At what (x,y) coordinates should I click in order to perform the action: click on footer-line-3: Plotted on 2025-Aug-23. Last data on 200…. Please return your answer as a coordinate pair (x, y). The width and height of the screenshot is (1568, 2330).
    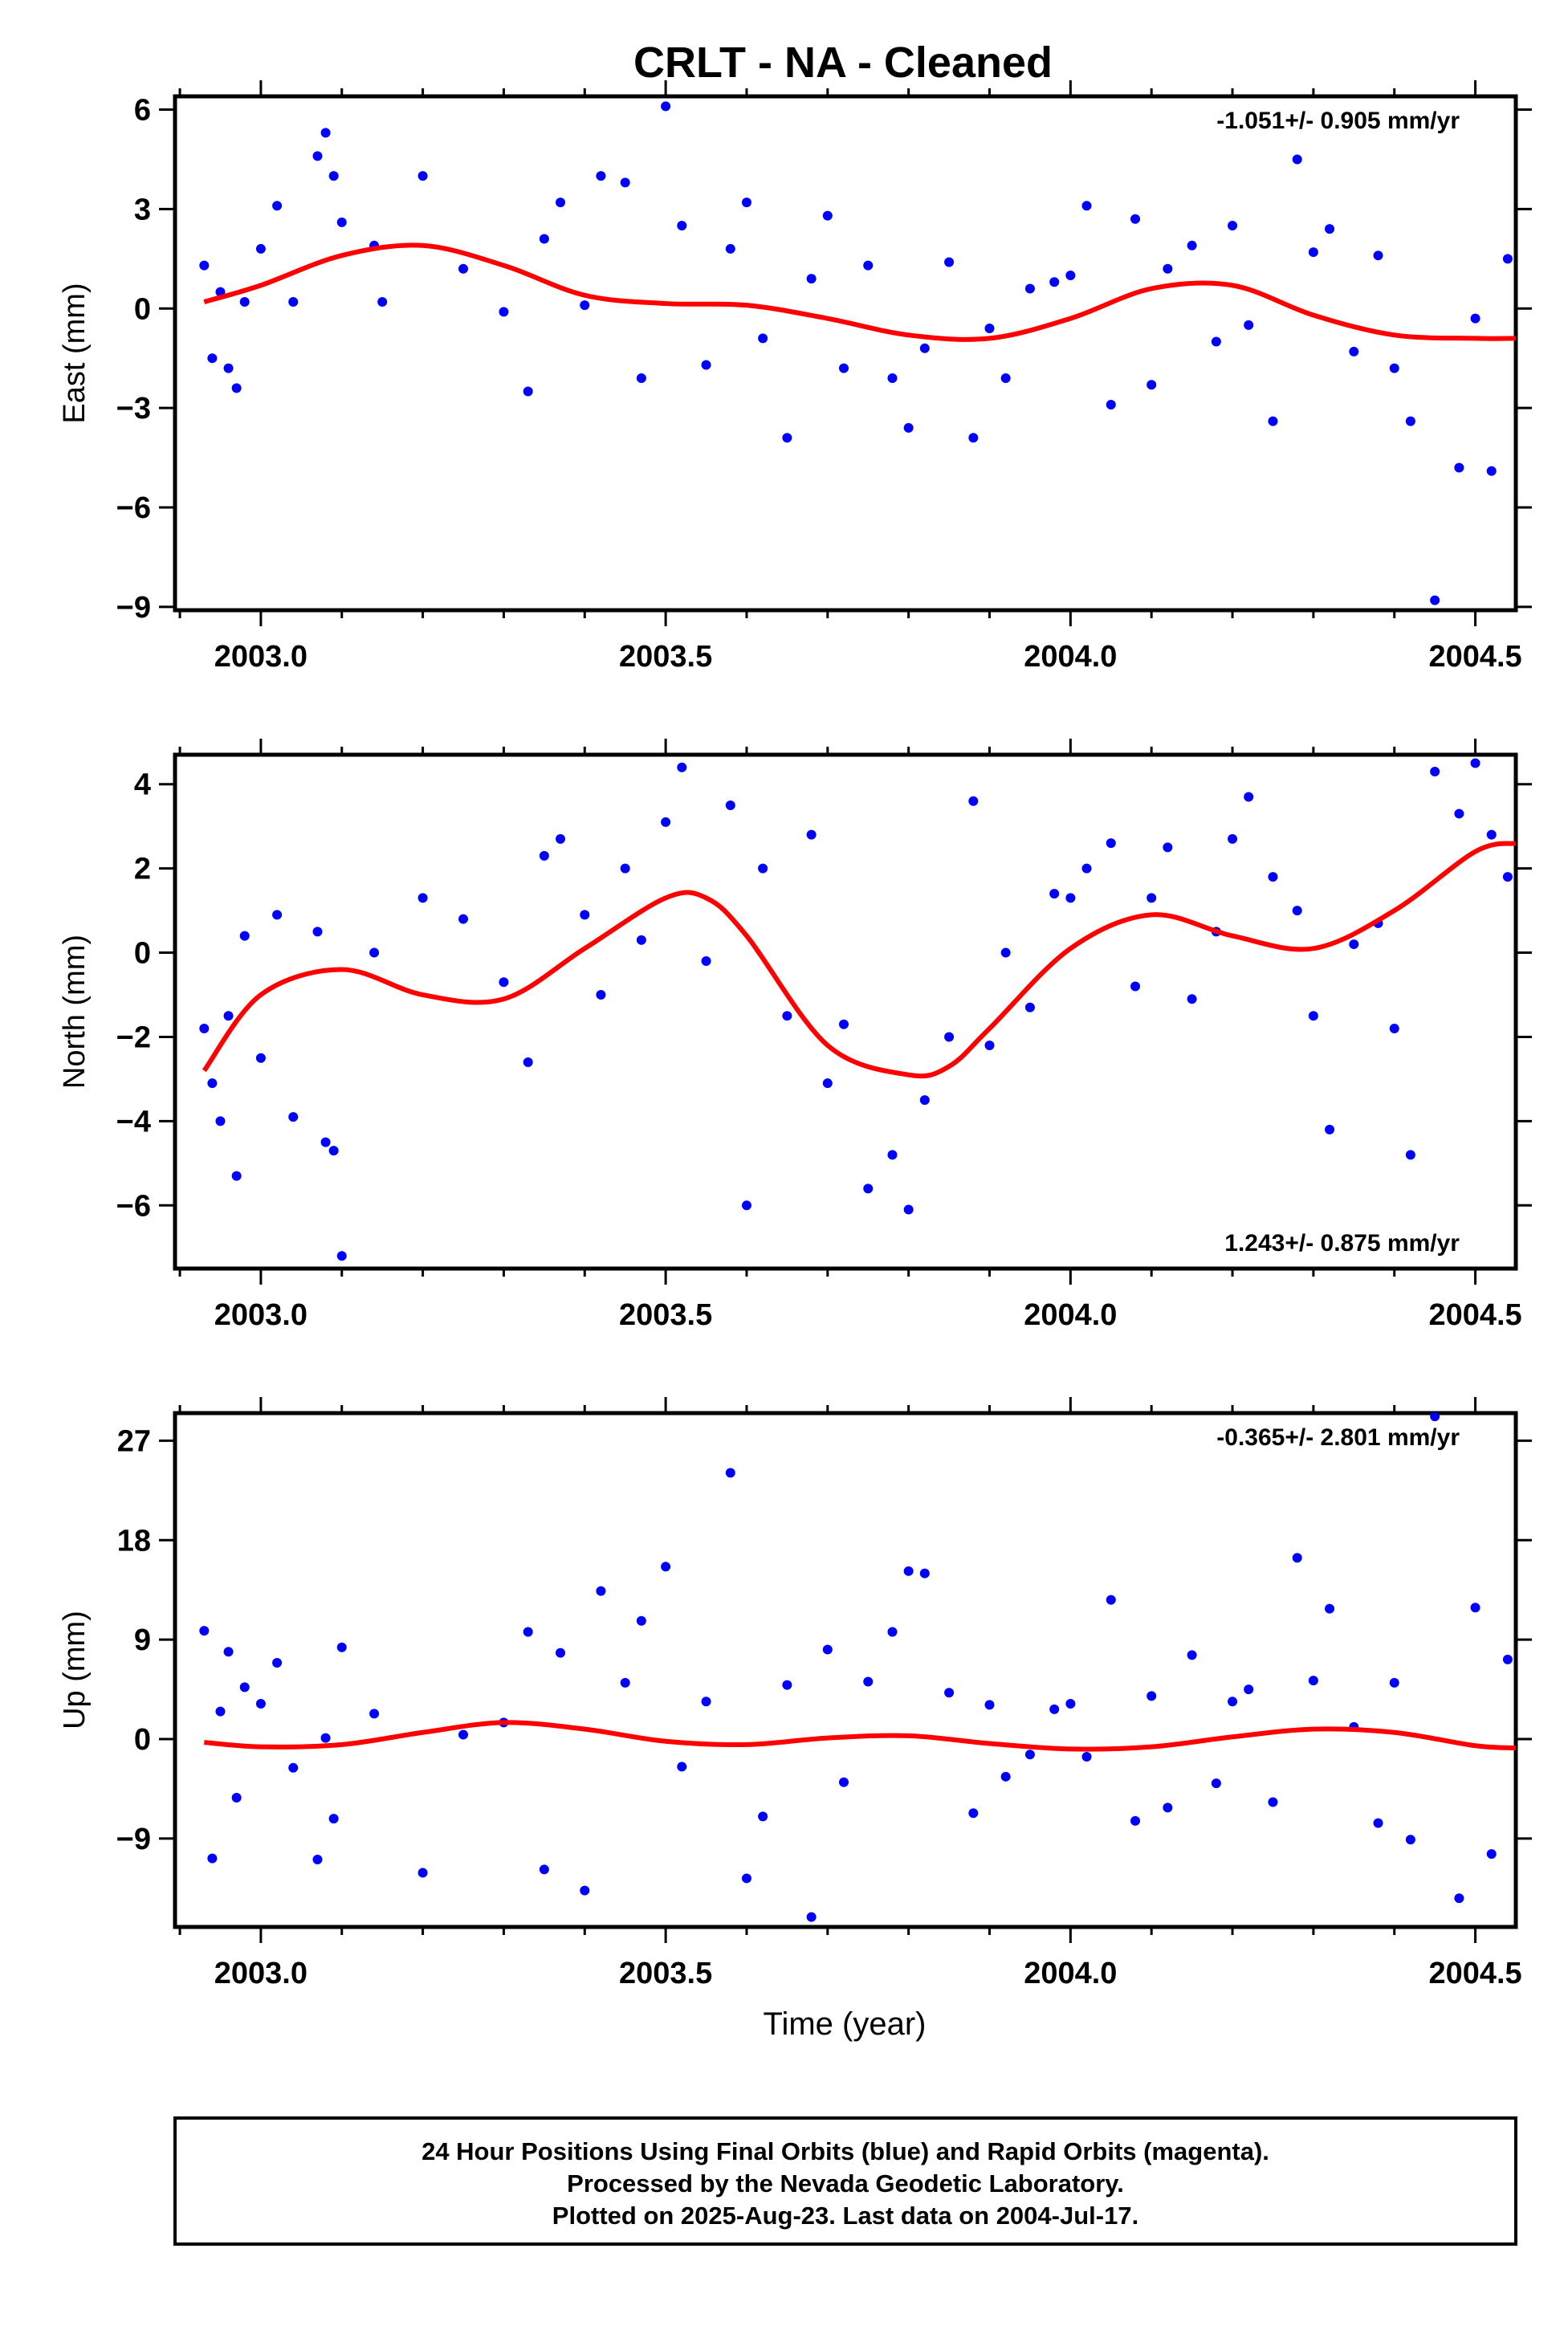
    Looking at the image, I should click on (845, 2216).